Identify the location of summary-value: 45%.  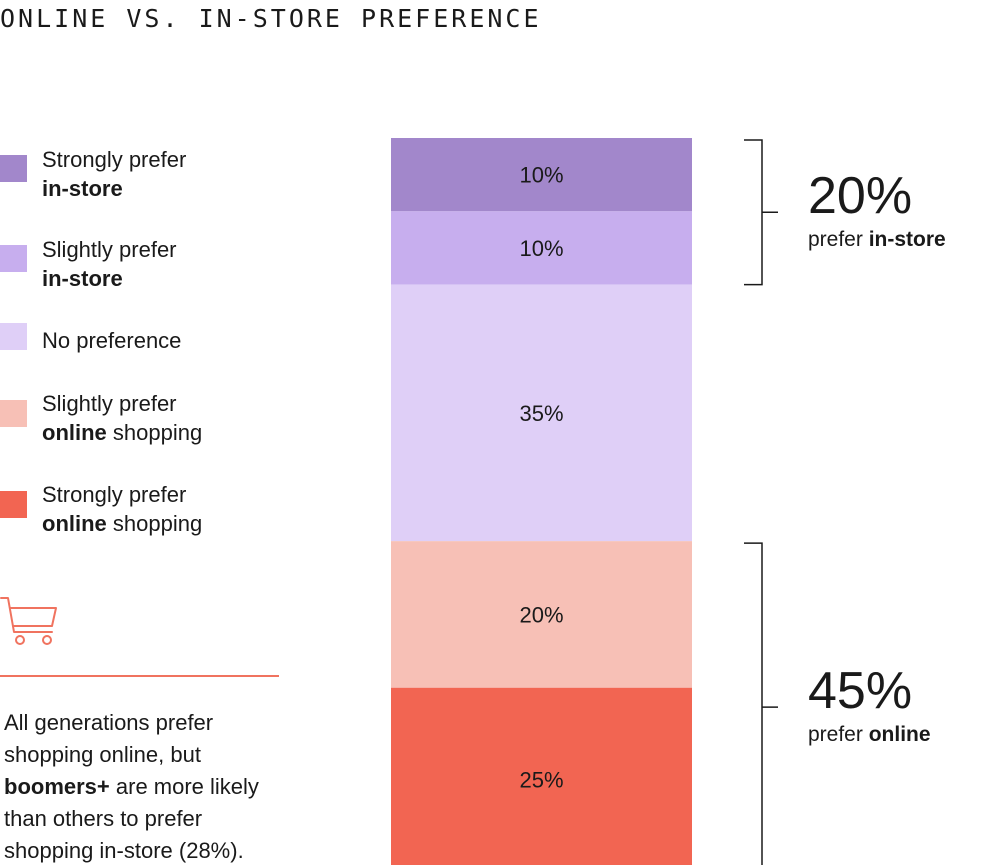
(860, 691).